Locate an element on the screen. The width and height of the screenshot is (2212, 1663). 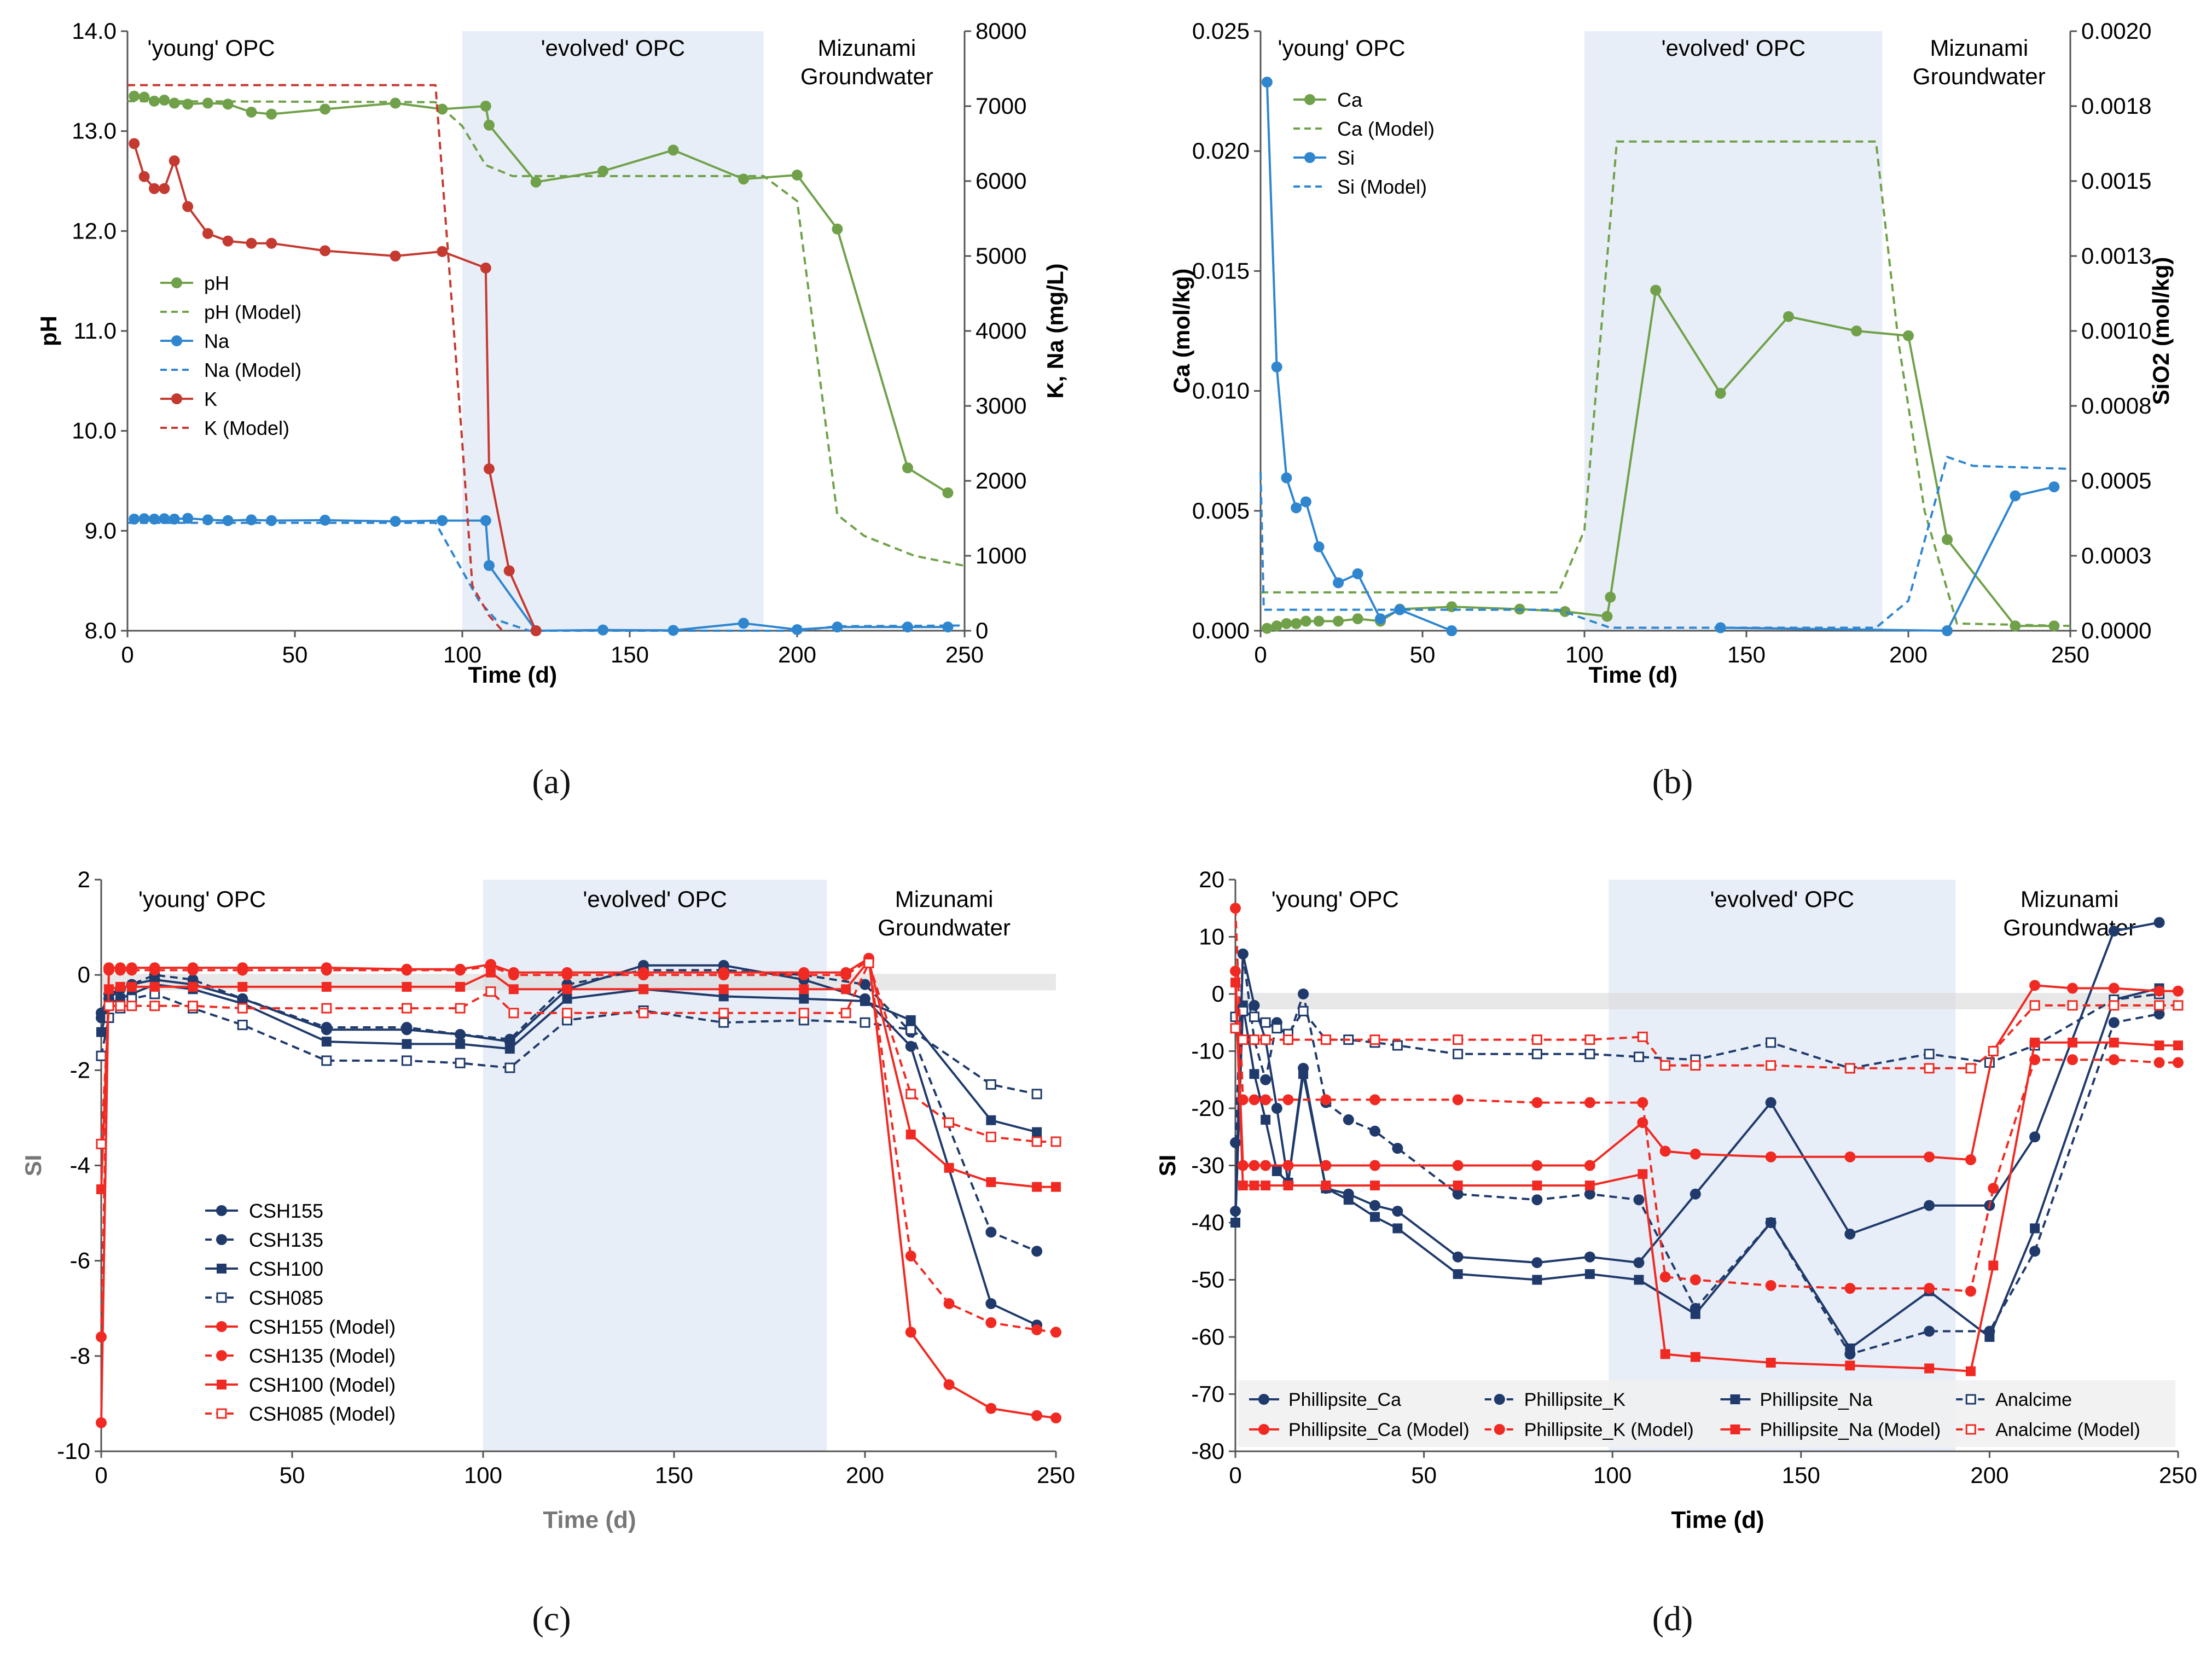
y-tick-label: -4 is located at coordinates (80, 1165).